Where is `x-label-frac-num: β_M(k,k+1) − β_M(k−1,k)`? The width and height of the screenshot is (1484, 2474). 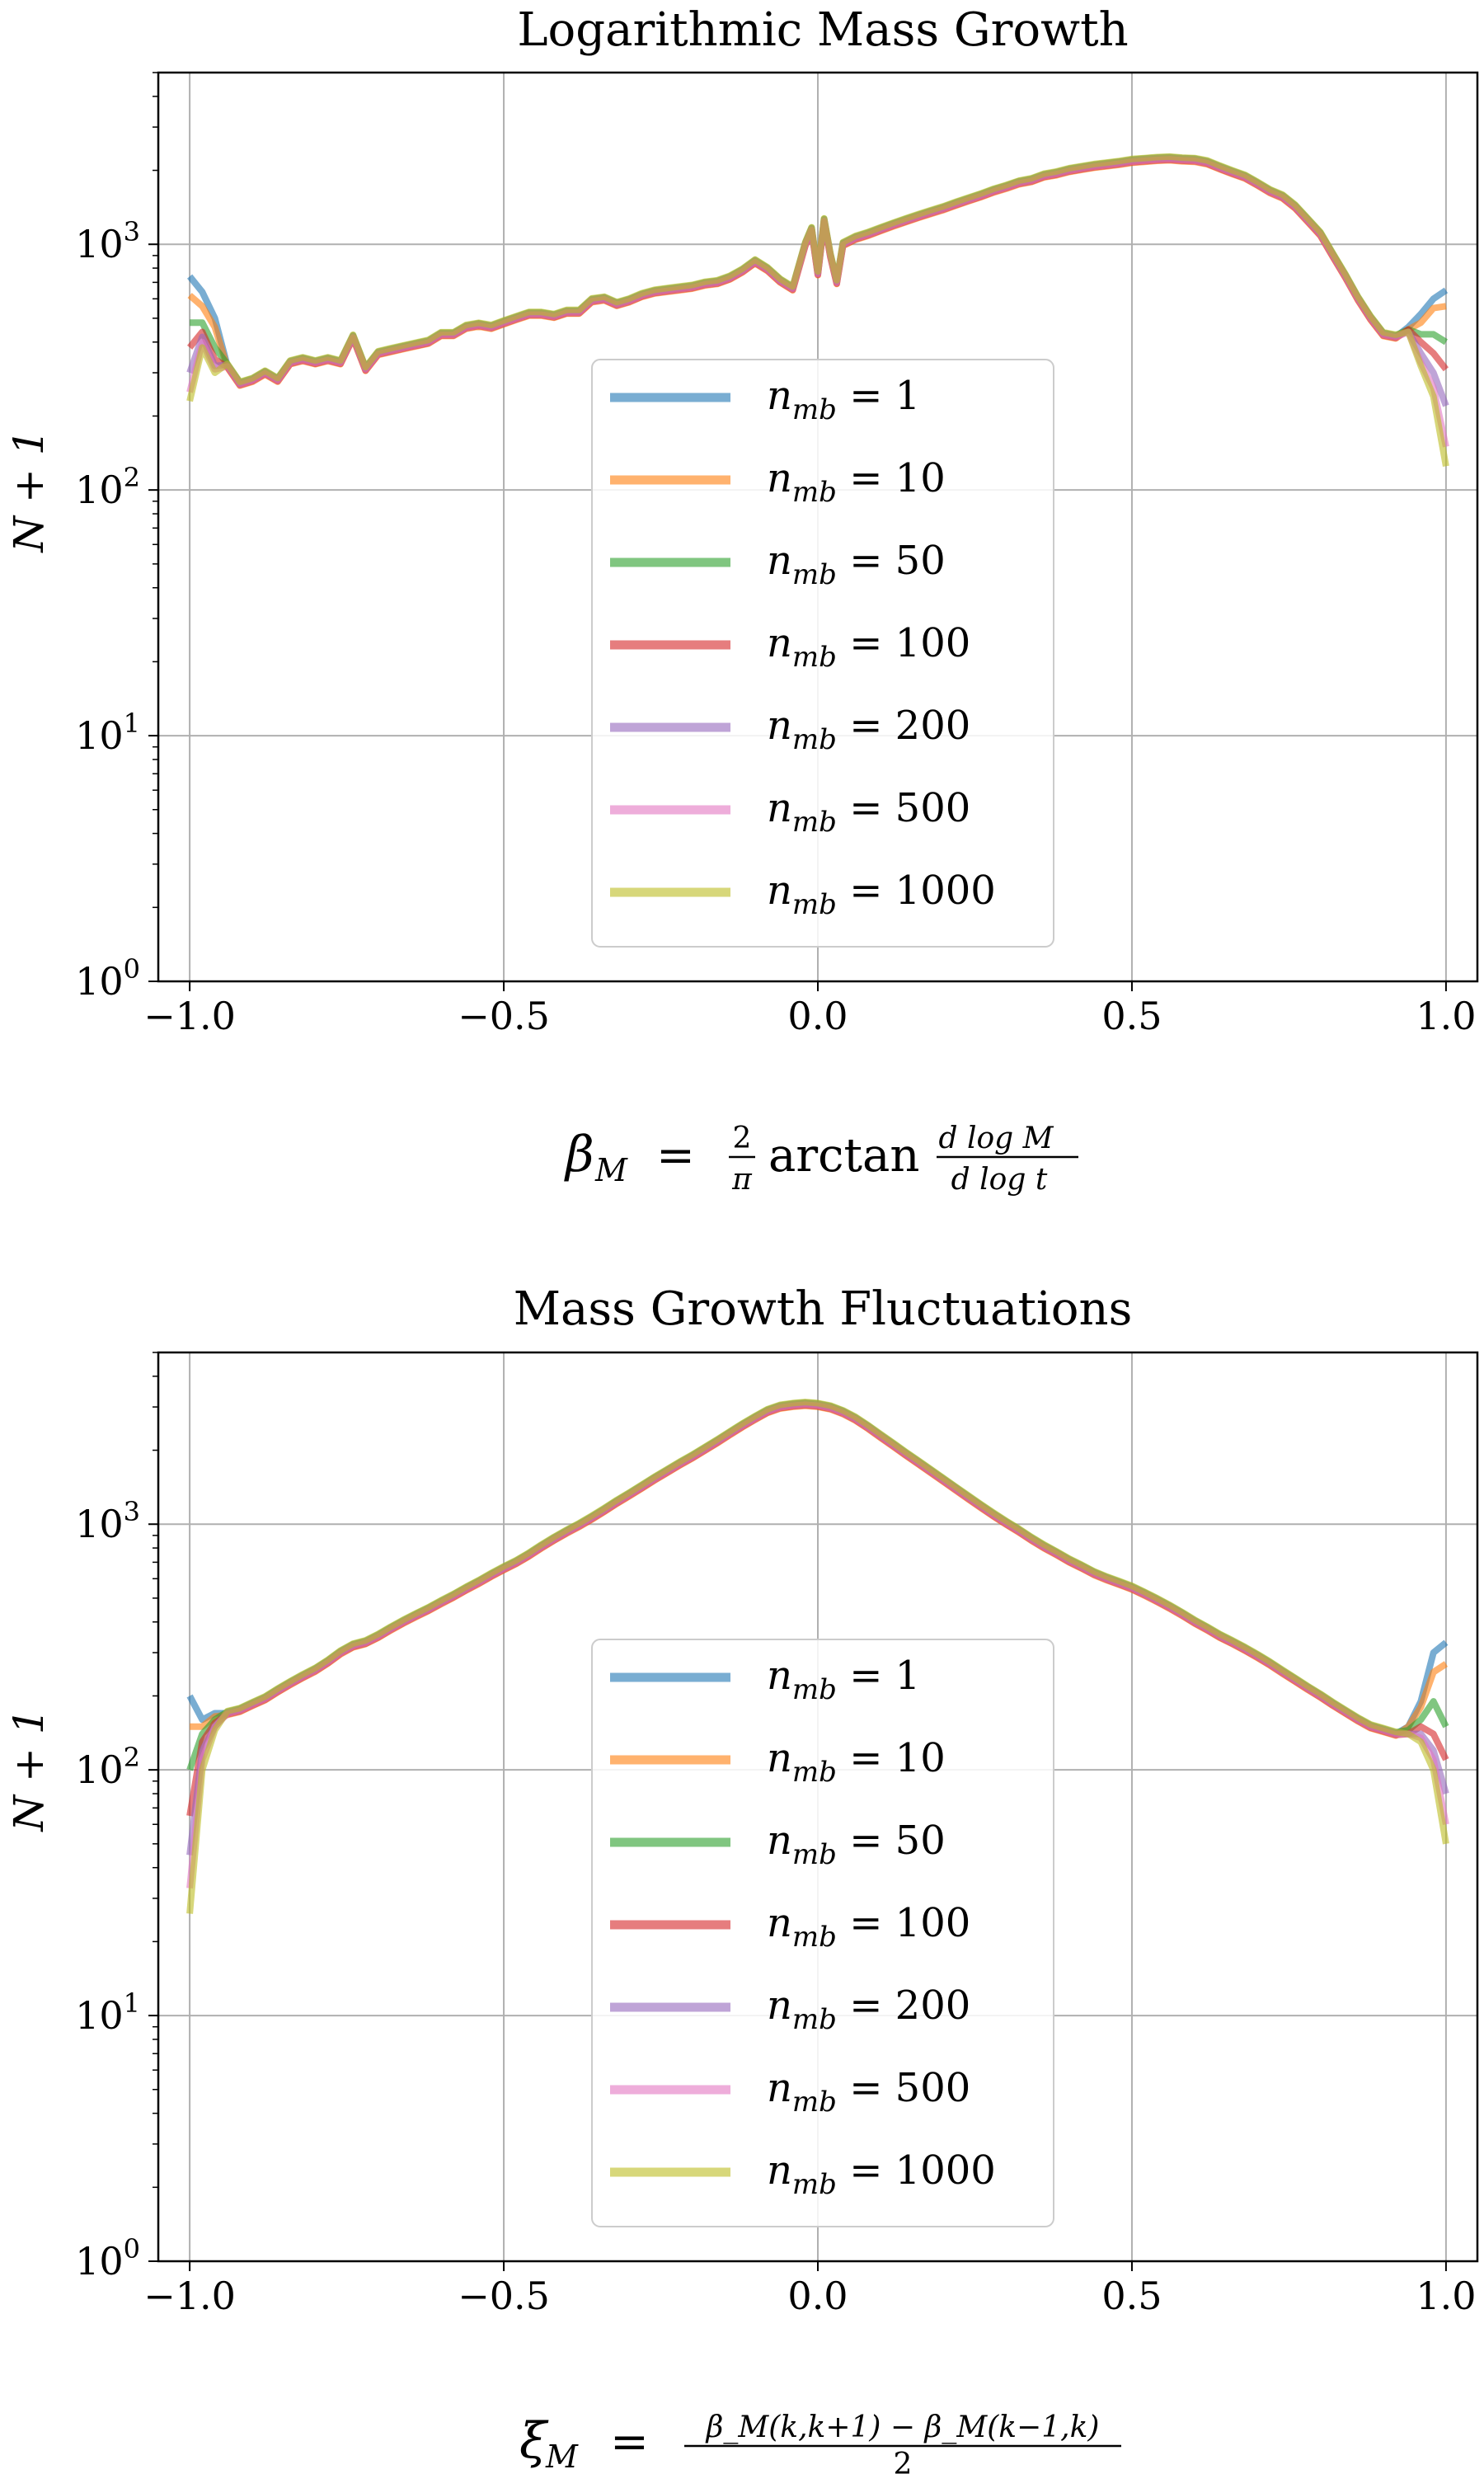
x-label-frac-num: β_M(k,k+1) − β_M(k−1,k) is located at coordinates (902, 2427).